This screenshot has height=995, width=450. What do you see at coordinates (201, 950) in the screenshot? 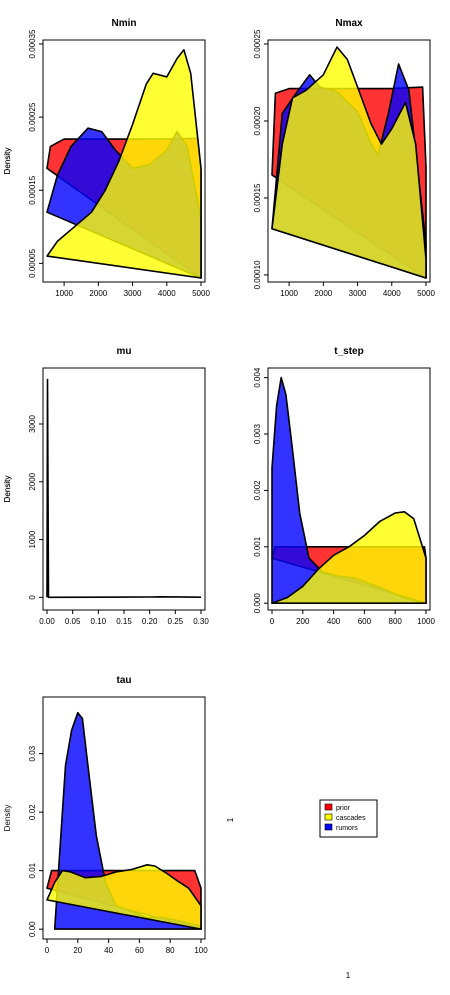
I see `x-tick-label: 100` at bounding box center [201, 950].